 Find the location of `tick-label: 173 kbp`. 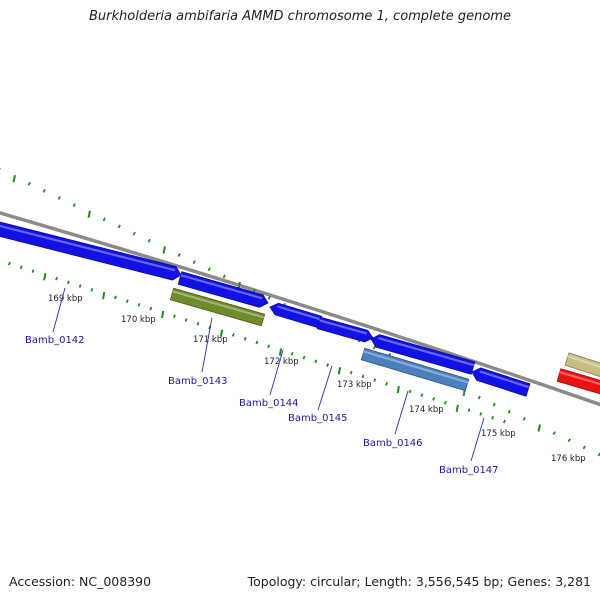

tick-label: 173 kbp is located at coordinates (354, 385).